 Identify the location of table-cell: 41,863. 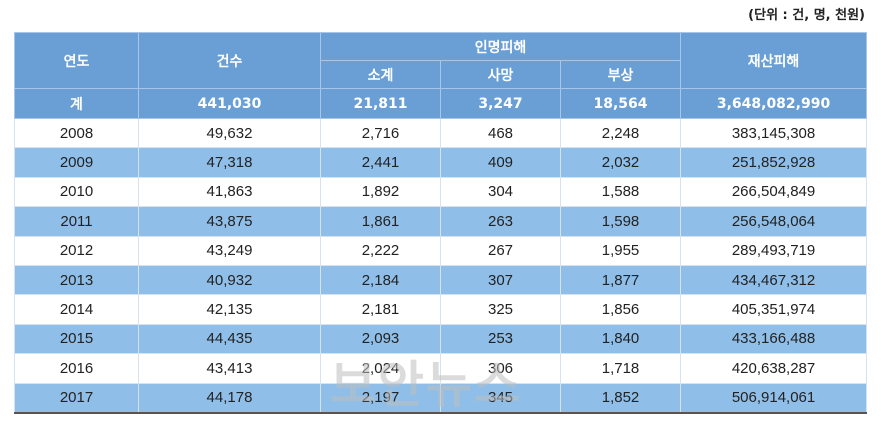
(229, 192).